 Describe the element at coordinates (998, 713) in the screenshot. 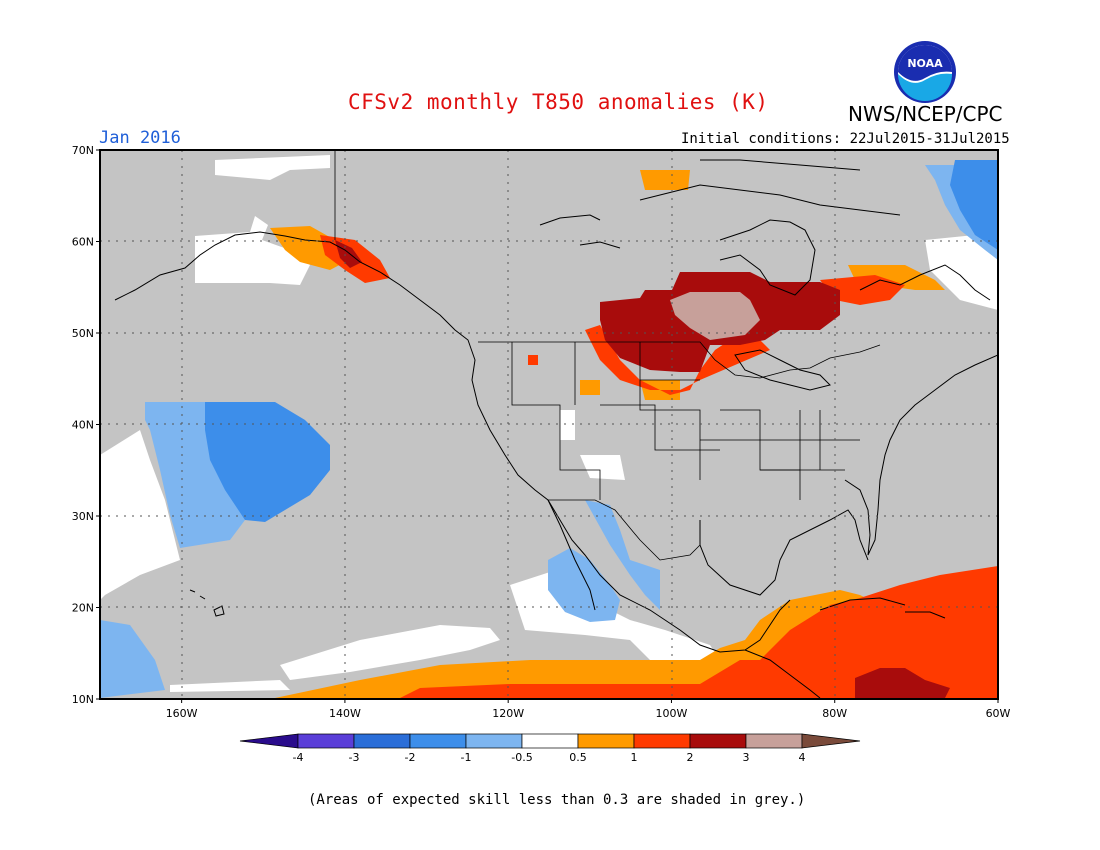

I see `lon-tick-label: 60W` at that location.